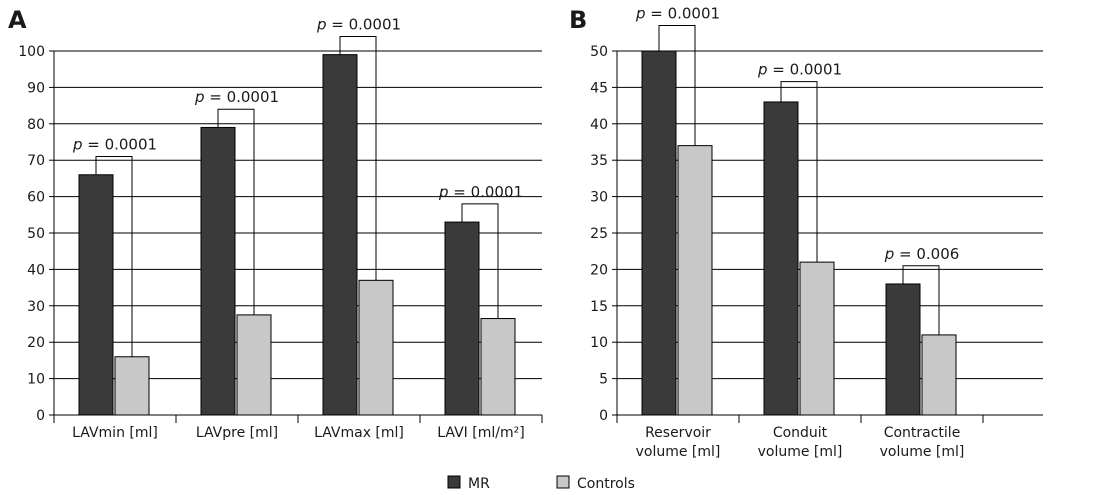  What do you see at coordinates (599, 270) in the screenshot?
I see `ytick-label-b-4: 20` at bounding box center [599, 270].